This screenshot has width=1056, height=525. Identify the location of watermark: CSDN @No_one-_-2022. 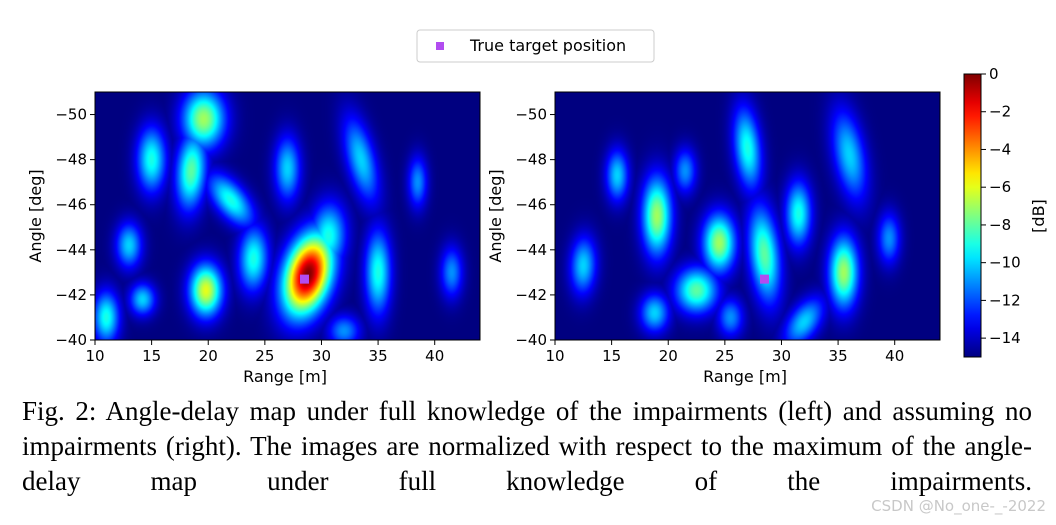
(958, 506).